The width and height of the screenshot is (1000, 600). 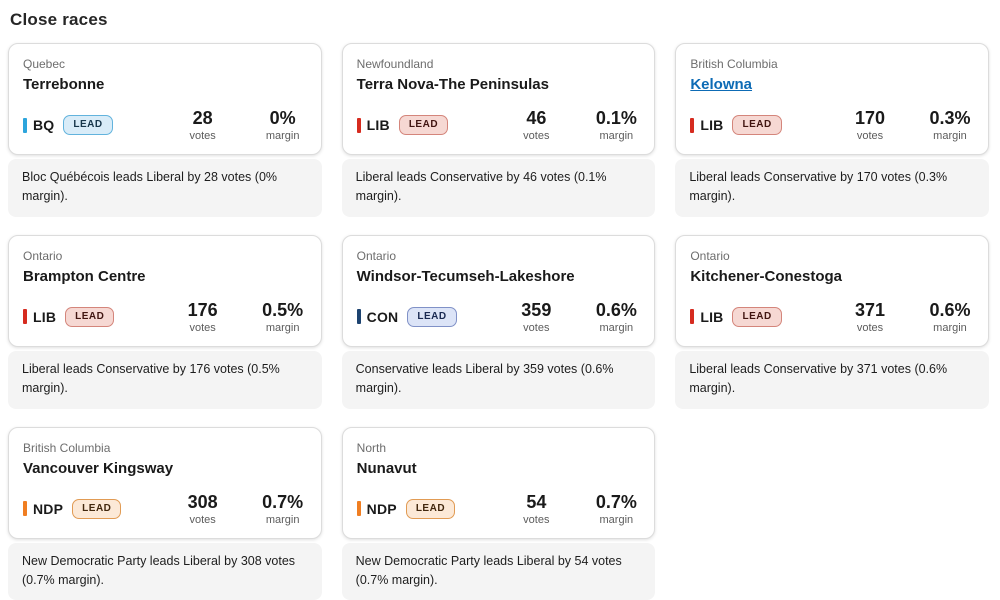 I want to click on party-row: LIB LEAD 176 votes 0.5% margin, so click(x=167, y=317).